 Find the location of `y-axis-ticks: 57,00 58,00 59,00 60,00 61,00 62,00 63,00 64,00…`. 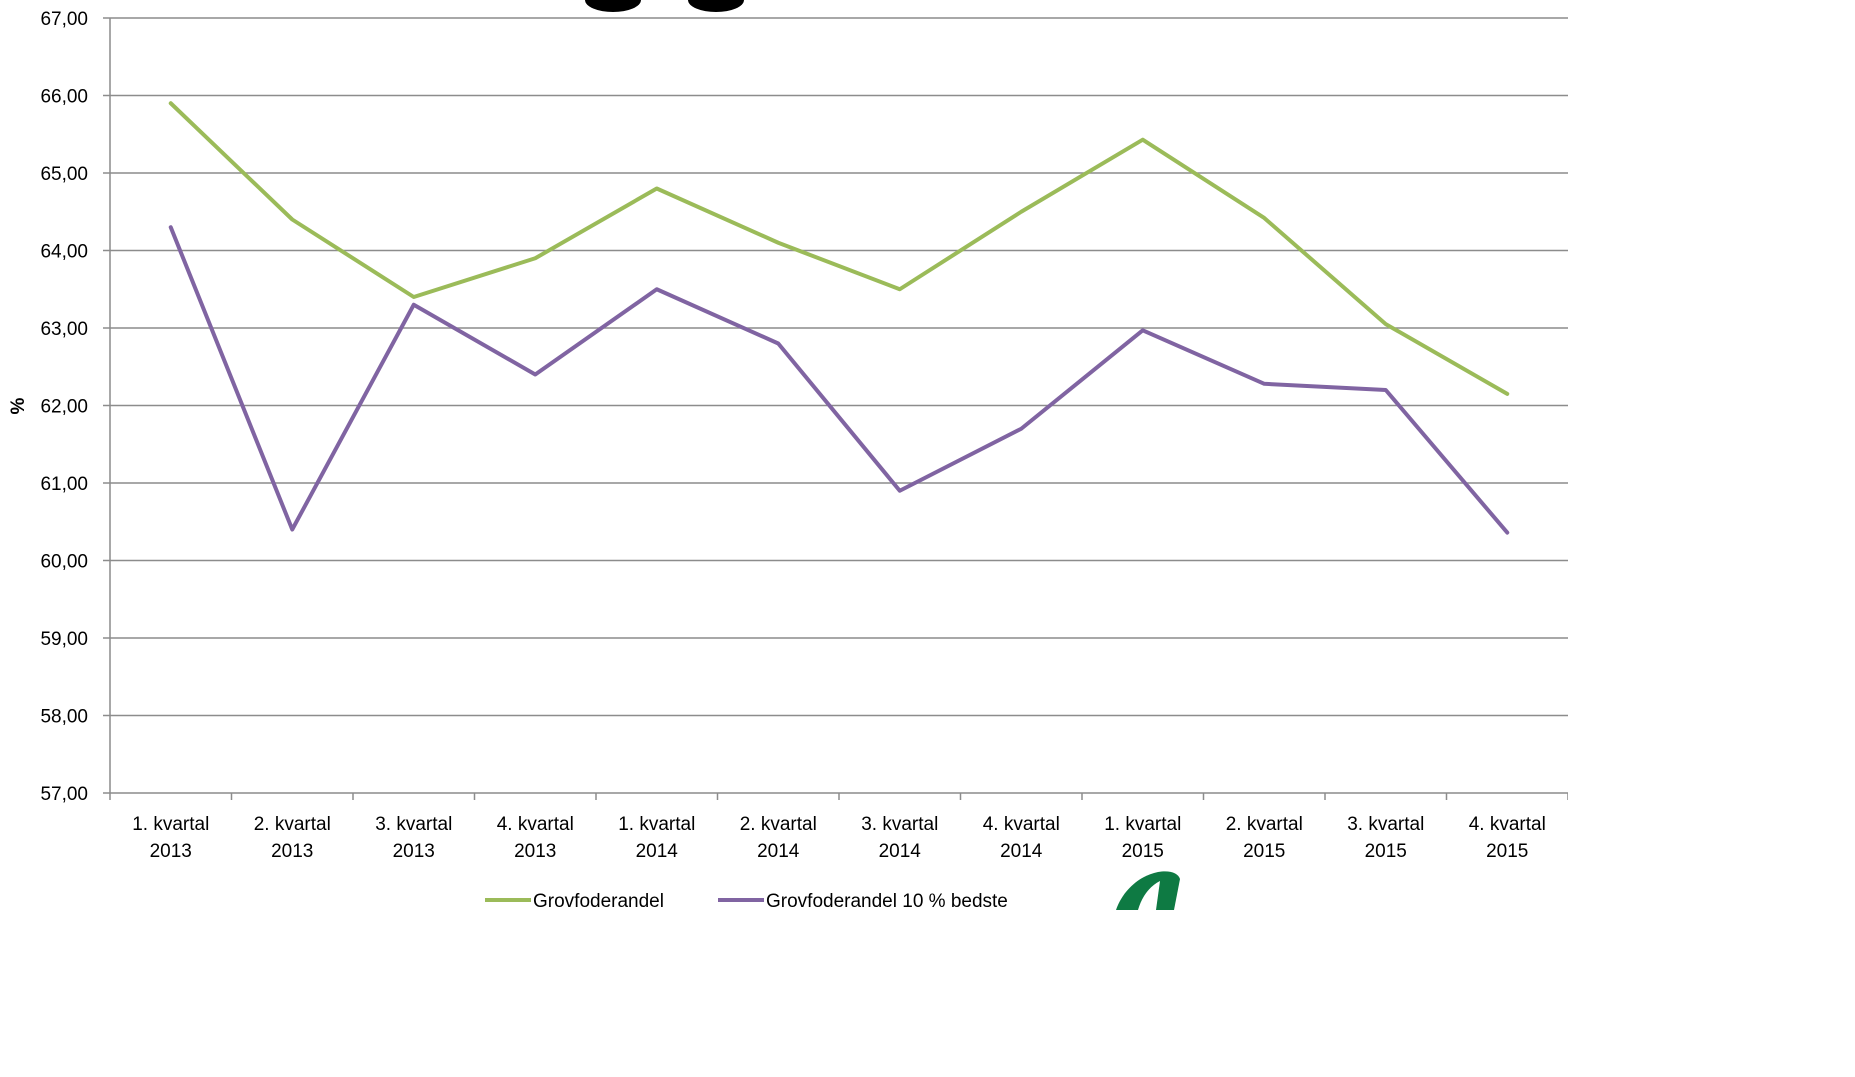

y-axis-ticks: 57,00 58,00 59,00 60,00 61,00 62,00 63,00 64,00… is located at coordinates (75, 407).